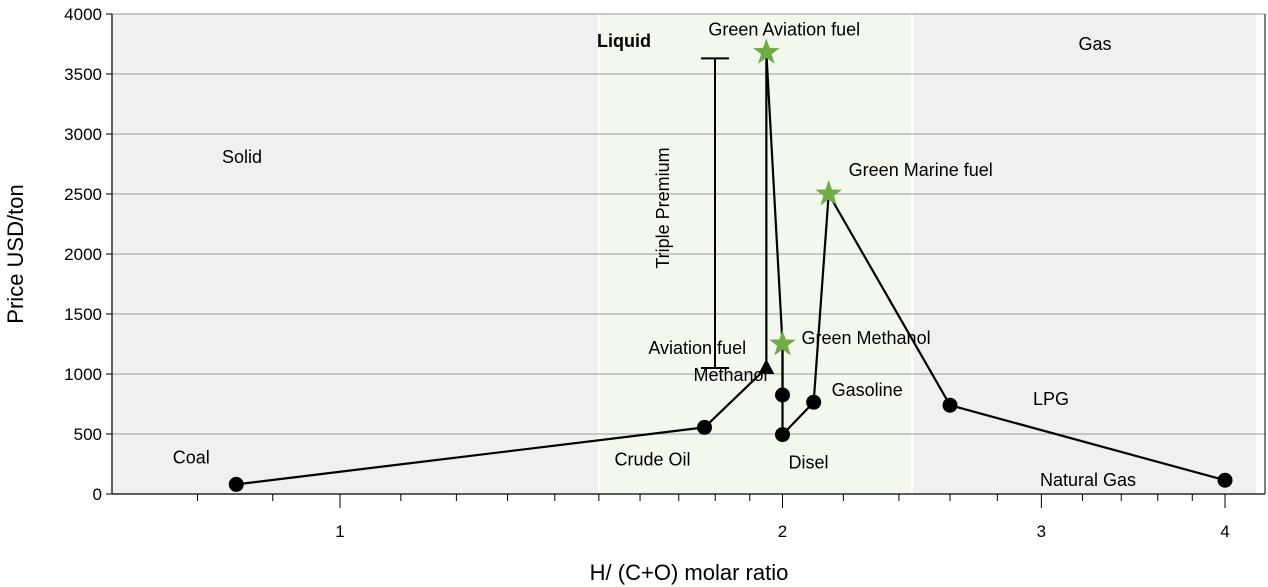 The height and width of the screenshot is (587, 1268). What do you see at coordinates (83, 254) in the screenshot?
I see `y-tick-label: 2000` at bounding box center [83, 254].